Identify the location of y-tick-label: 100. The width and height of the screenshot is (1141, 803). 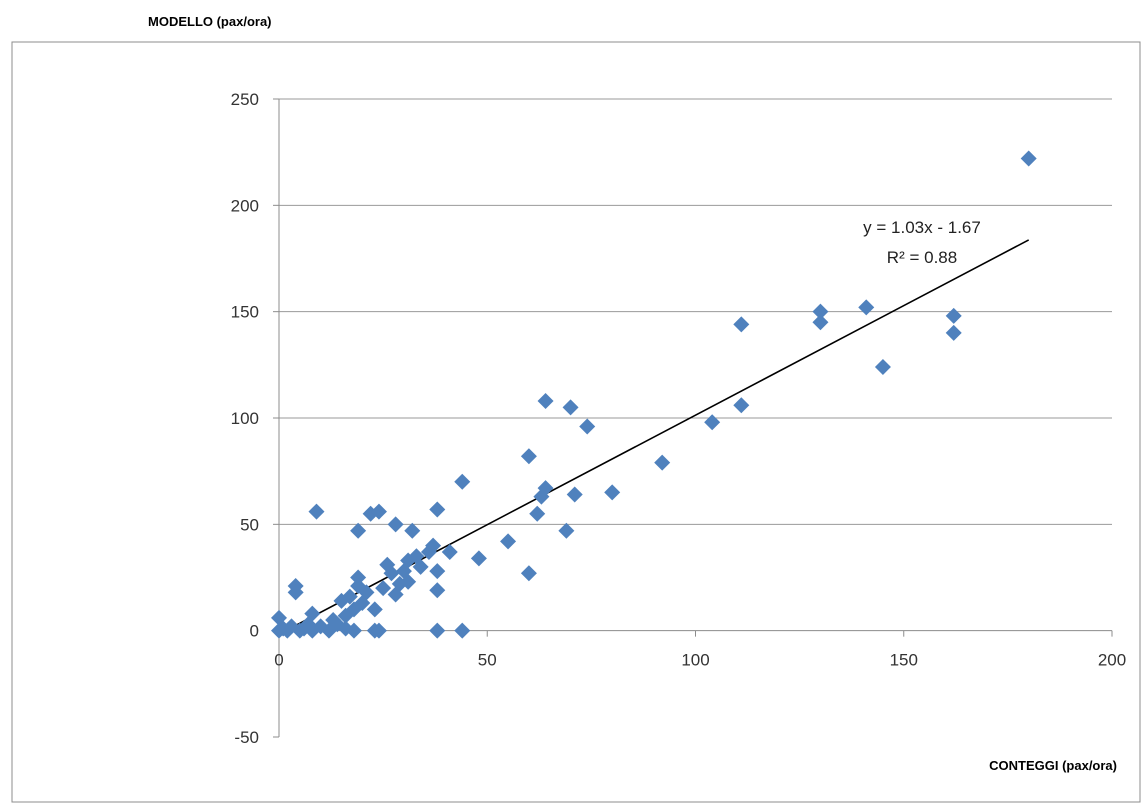
(245, 418).